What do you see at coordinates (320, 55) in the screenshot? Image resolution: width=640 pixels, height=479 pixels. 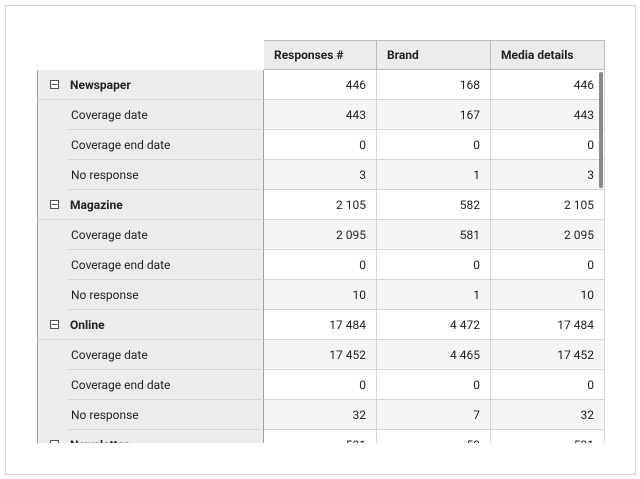 I see `column-header: Responses #` at bounding box center [320, 55].